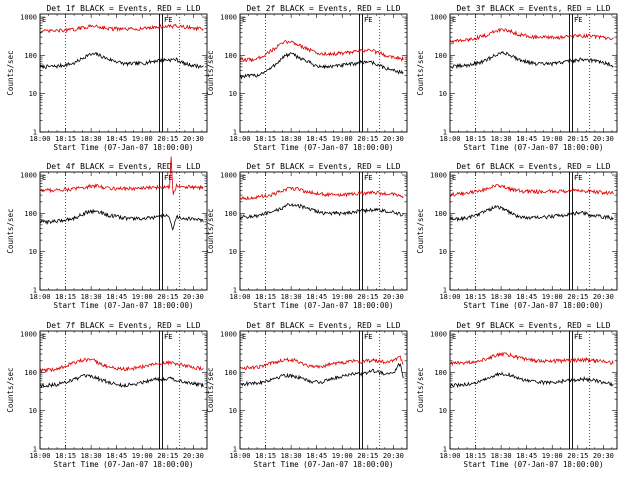  I want to click on chart-title: Det 5f BLACK = Events, RED = LLD, so click(323, 166).